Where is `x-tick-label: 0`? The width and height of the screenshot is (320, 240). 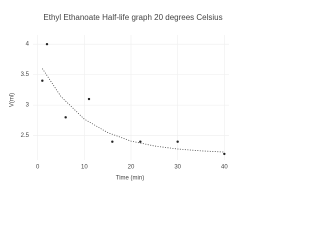
x-tick-label: 0 is located at coordinates (38, 168).